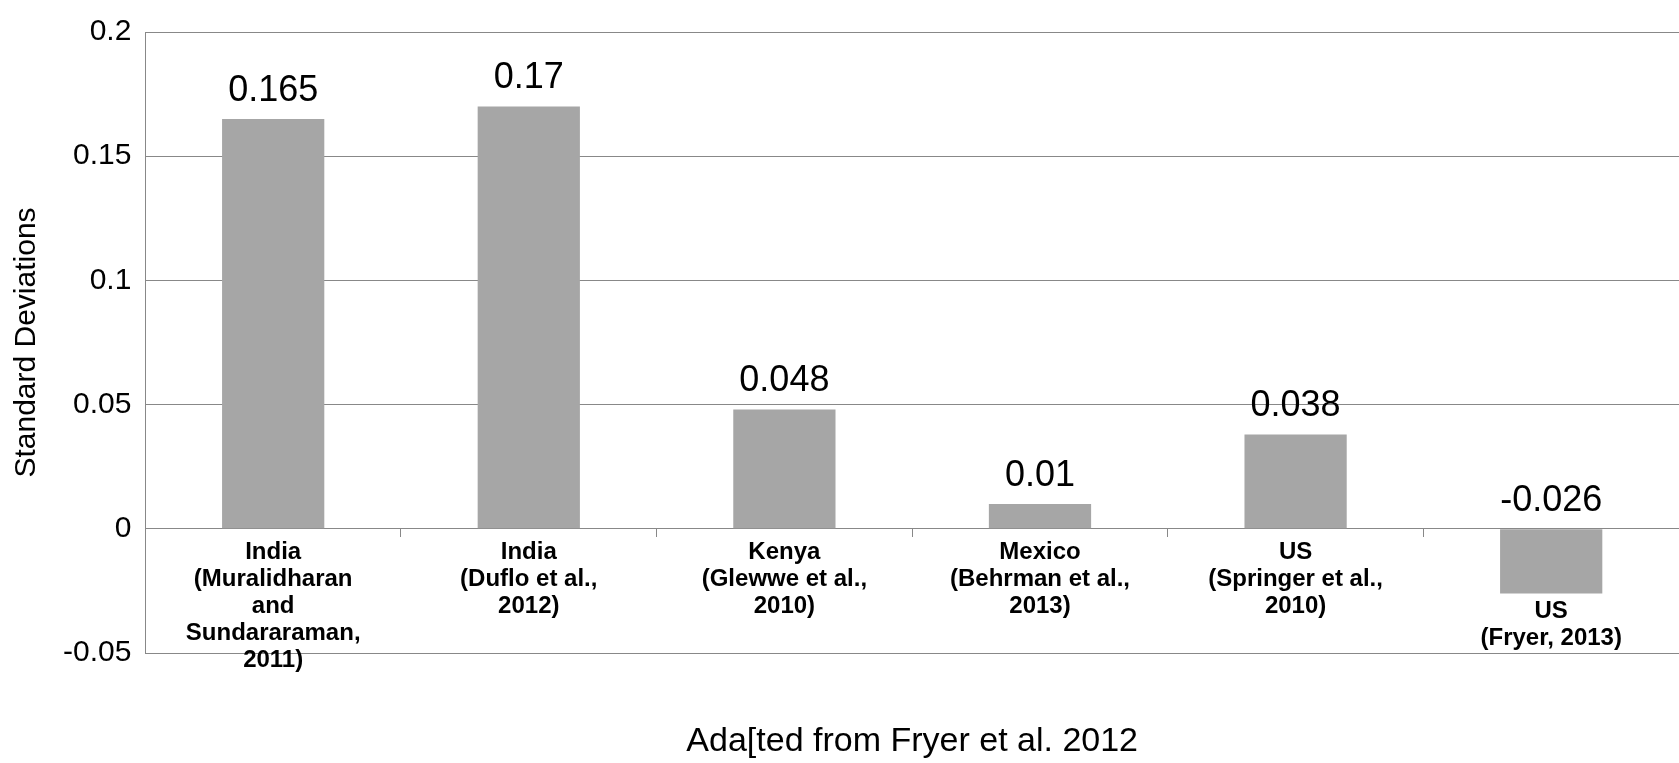  Describe the element at coordinates (110, 278) in the screenshot. I see `y-tick-label: 0.1` at that location.